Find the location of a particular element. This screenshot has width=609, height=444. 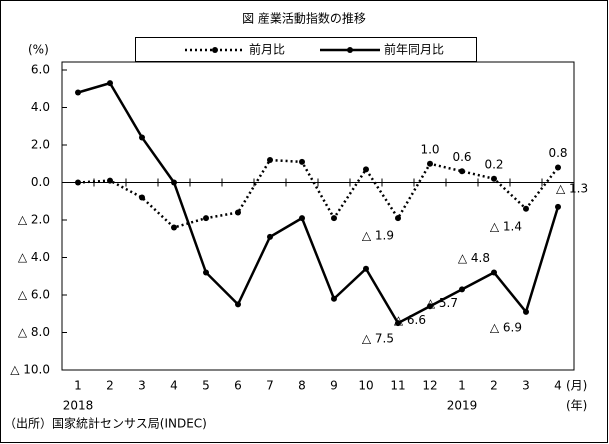

x-tick-label: 7 is located at coordinates (270, 386).